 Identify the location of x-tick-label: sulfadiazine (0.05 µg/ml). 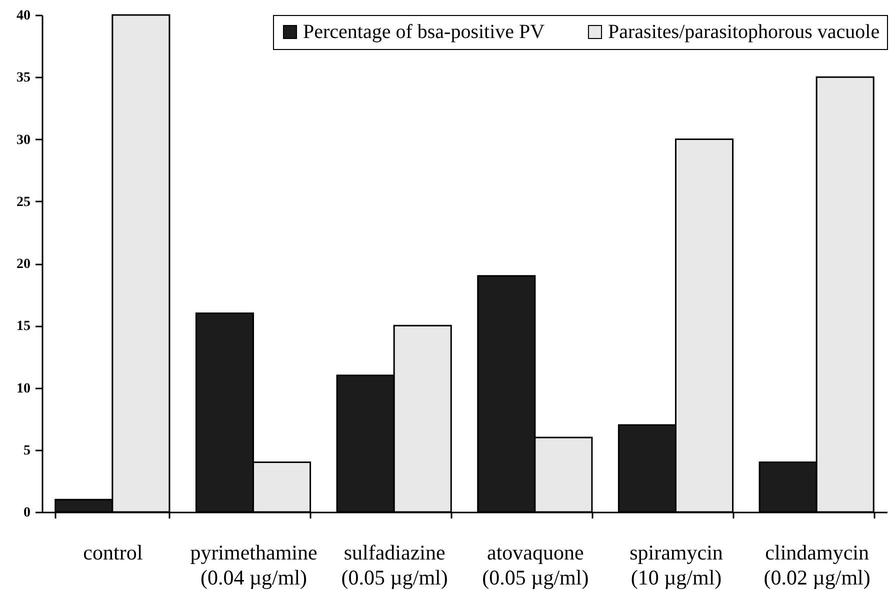
(394, 565).